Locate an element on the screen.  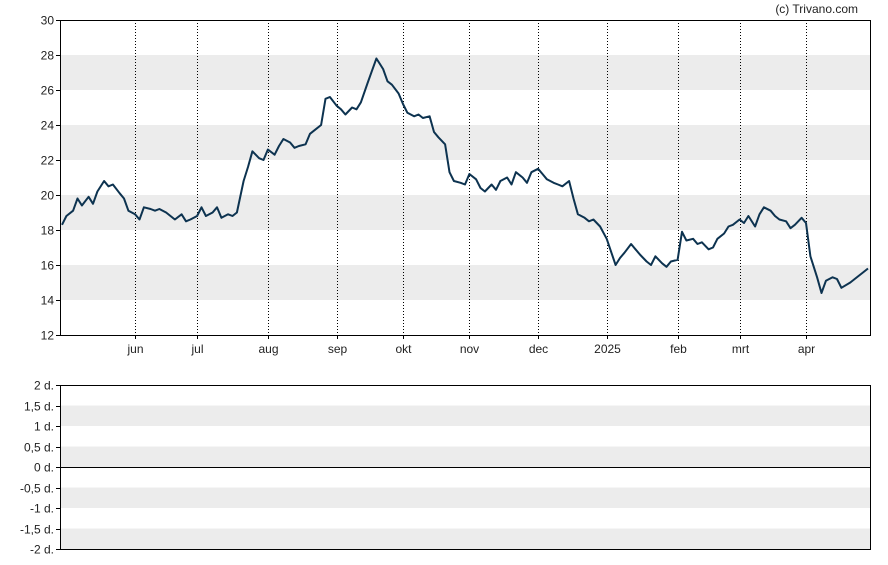
x-tick-label: sep is located at coordinates (338, 349).